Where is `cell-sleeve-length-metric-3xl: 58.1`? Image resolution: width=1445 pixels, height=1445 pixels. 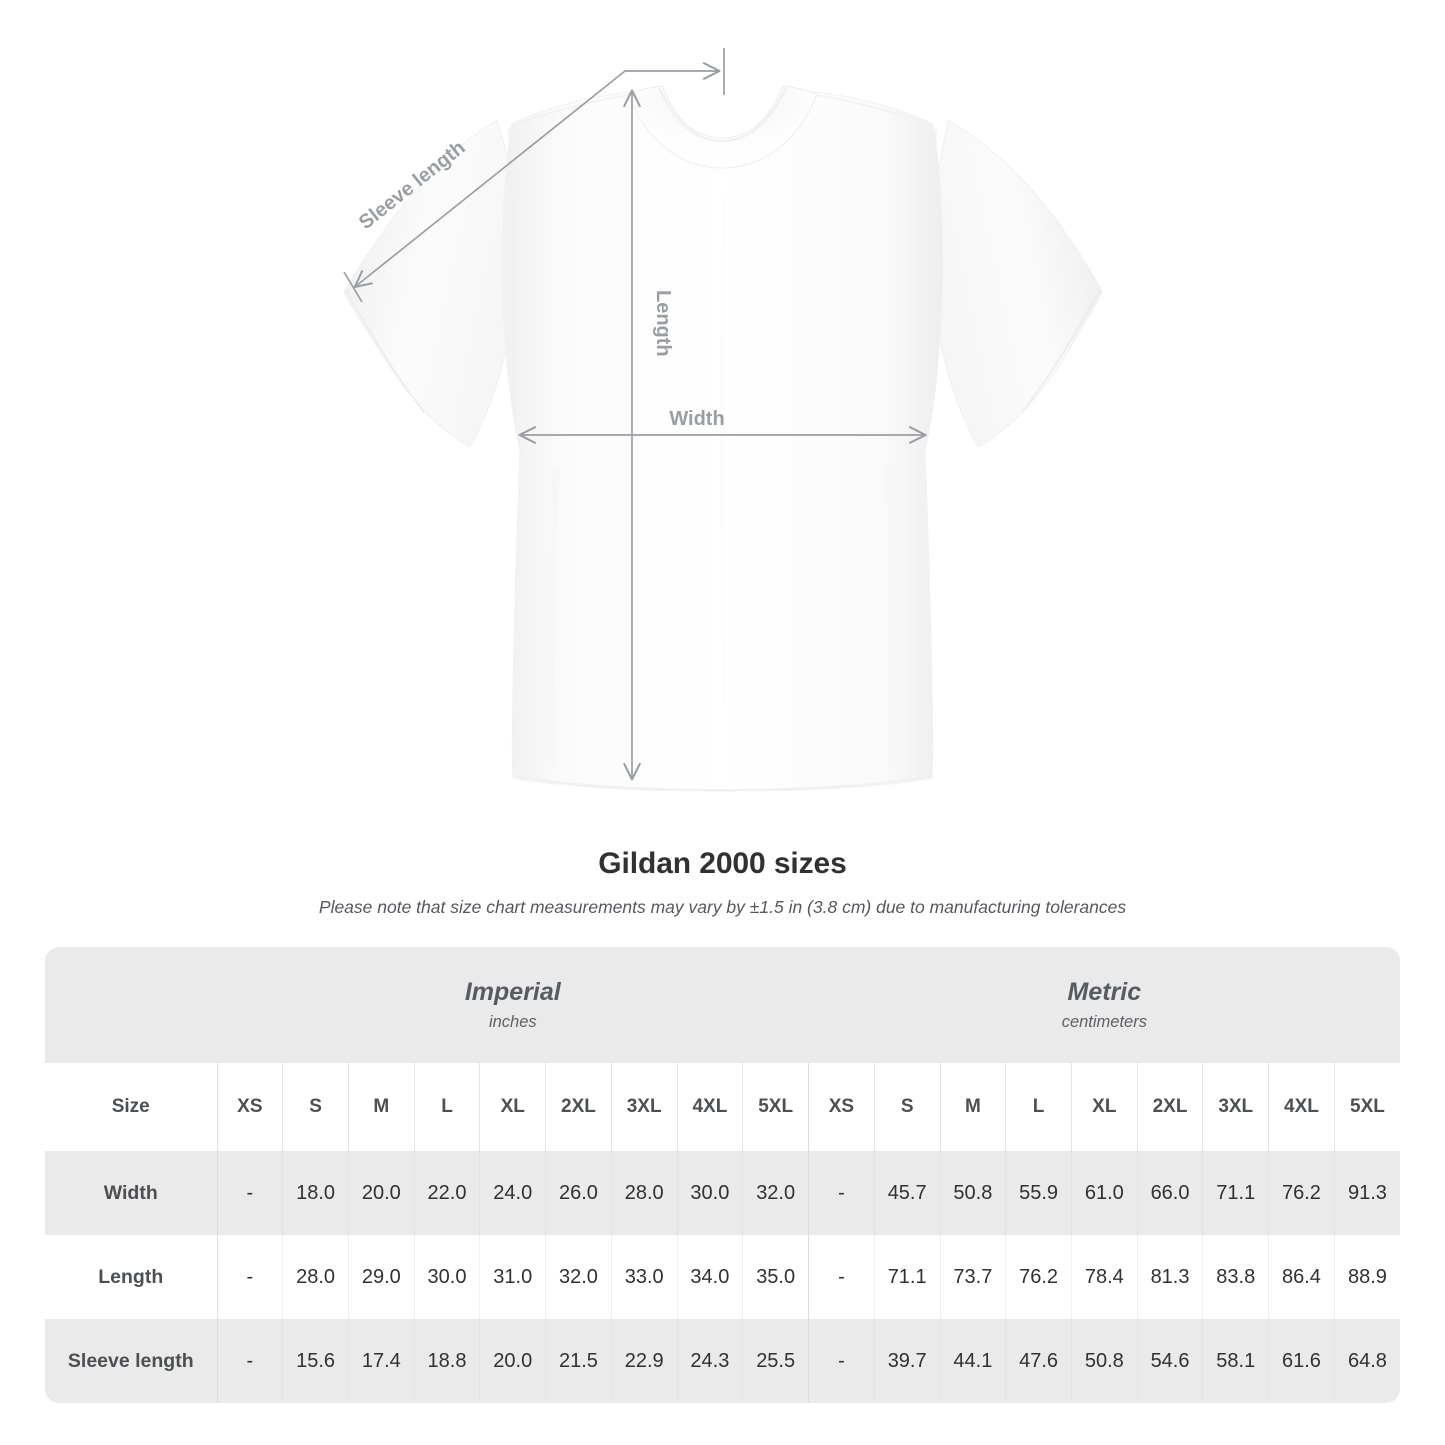 cell-sleeve-length-metric-3xl: 58.1 is located at coordinates (1235, 1361).